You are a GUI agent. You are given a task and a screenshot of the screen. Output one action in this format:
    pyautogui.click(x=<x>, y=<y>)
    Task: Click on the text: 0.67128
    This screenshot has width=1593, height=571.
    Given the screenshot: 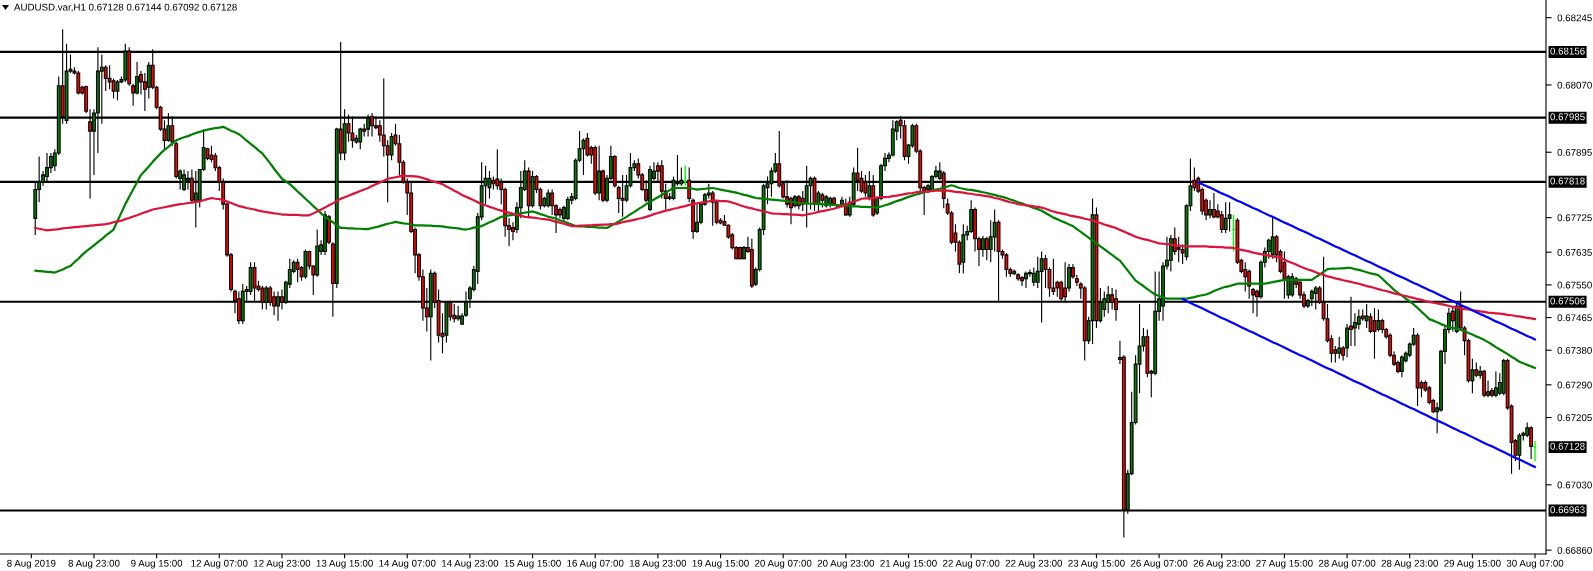 What is the action you would take?
    pyautogui.click(x=1567, y=446)
    